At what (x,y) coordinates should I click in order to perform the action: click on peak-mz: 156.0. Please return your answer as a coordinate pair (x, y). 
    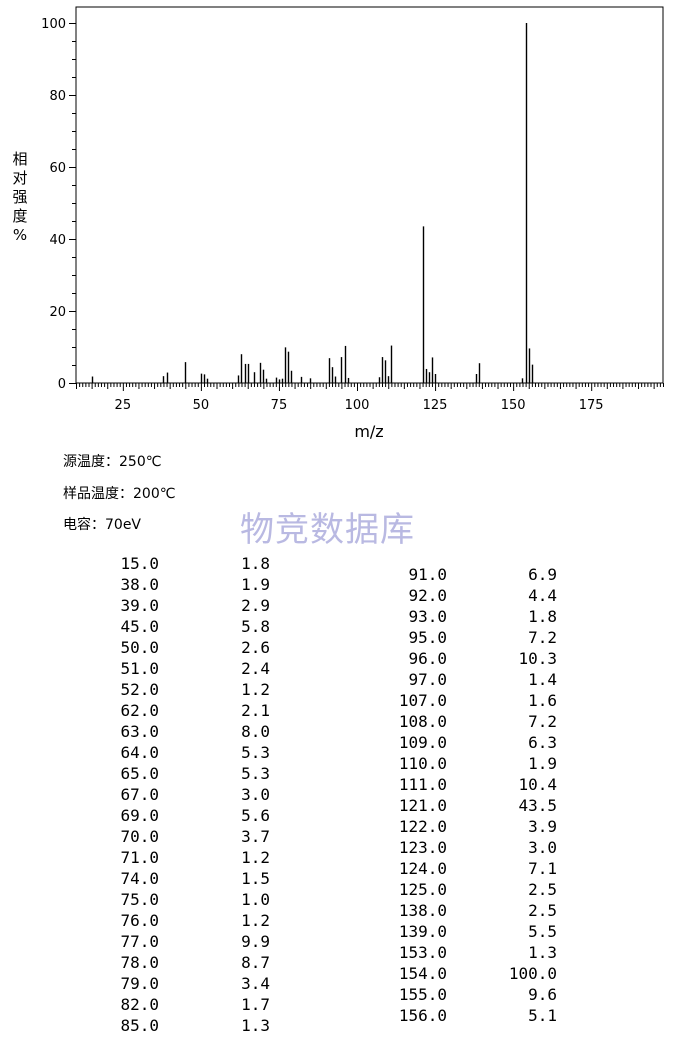
    Looking at the image, I should click on (422, 1015).